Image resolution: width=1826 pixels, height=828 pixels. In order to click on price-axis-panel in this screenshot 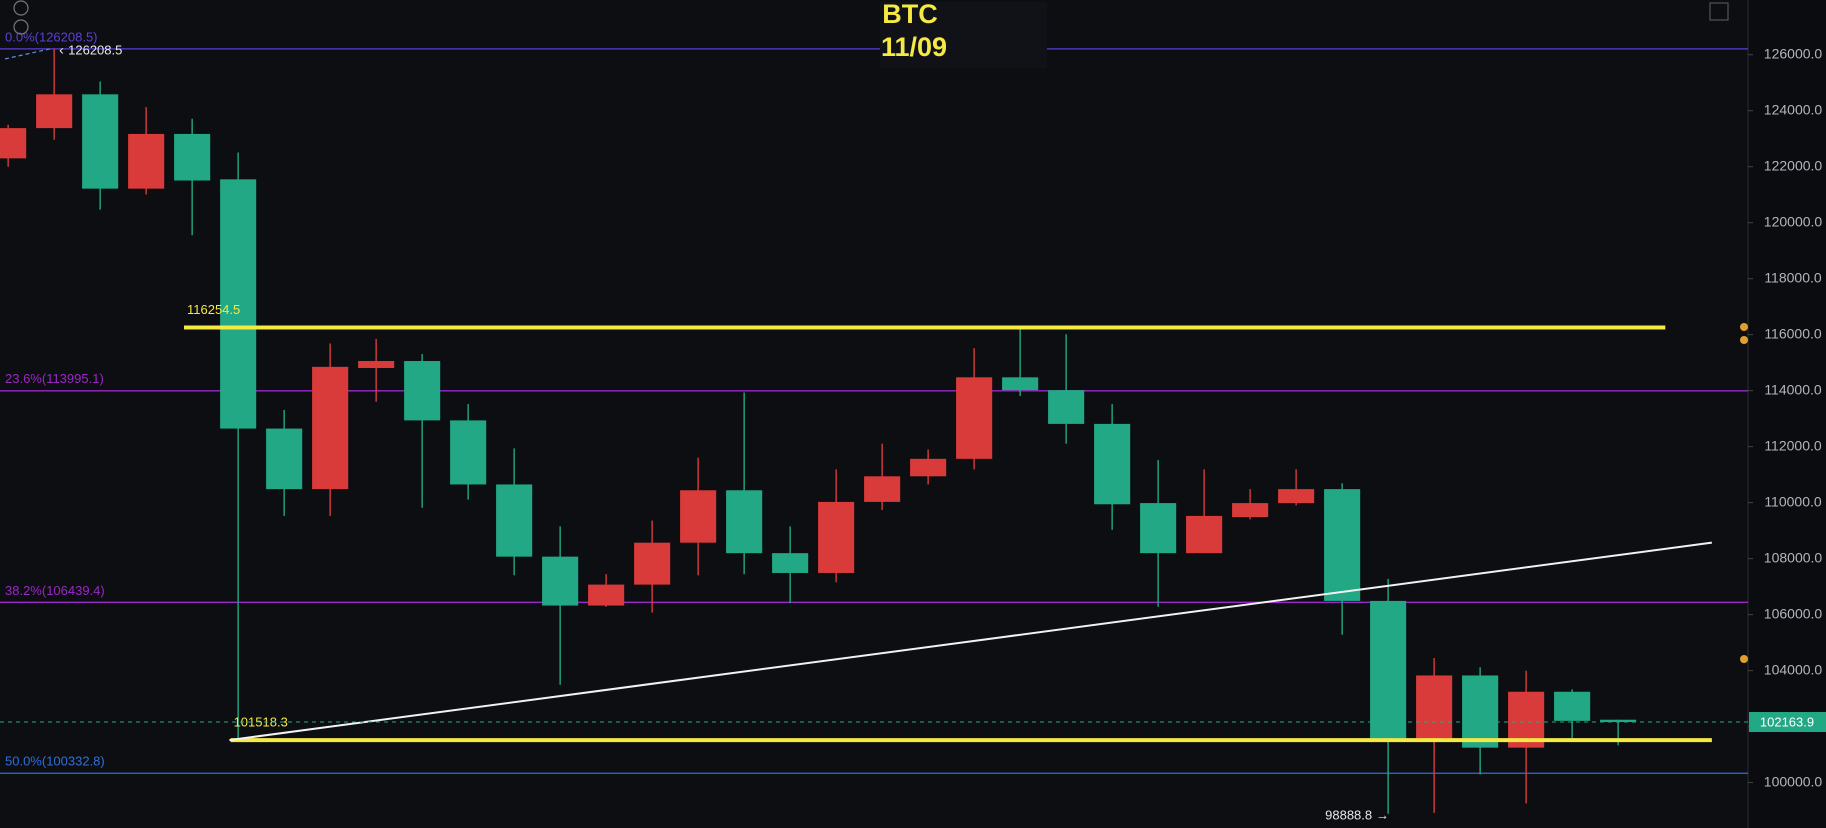, I will do `click(1787, 414)`.